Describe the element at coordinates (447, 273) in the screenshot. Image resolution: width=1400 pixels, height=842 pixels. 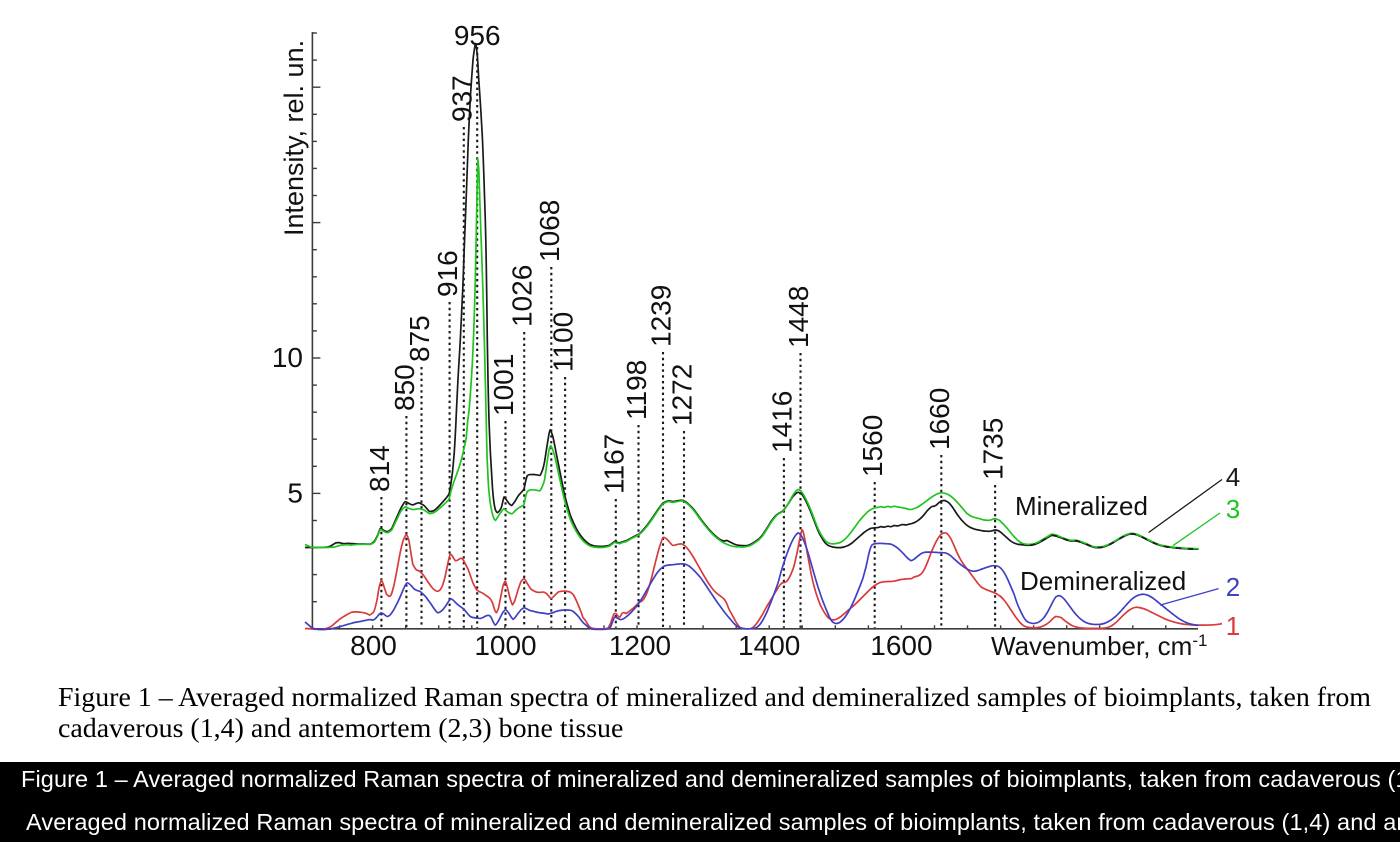
I see `svg-text: 916` at that location.